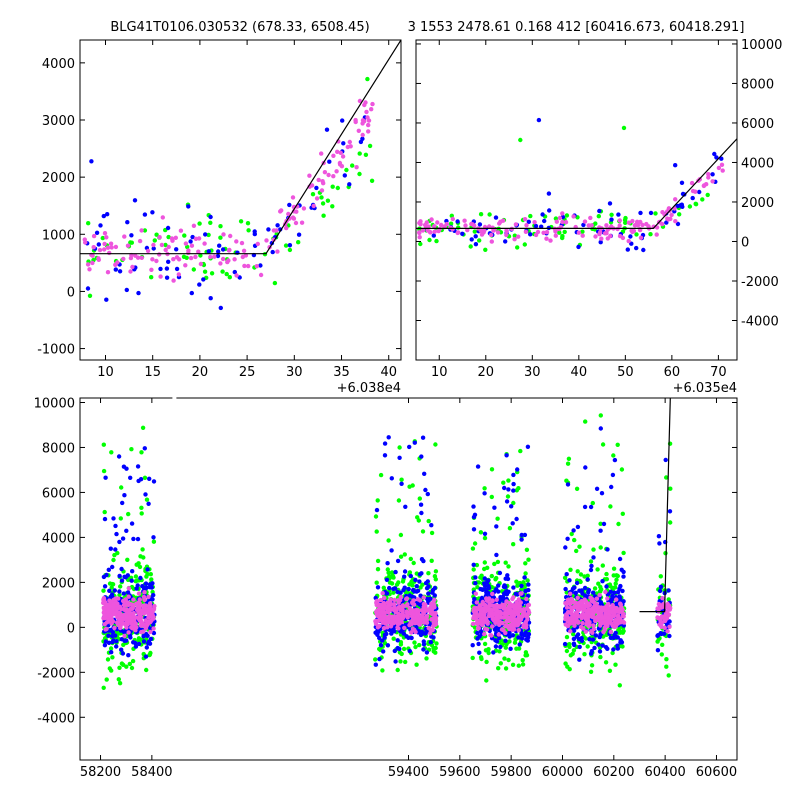 The height and width of the screenshot is (804, 800). What do you see at coordinates (757, 84) in the screenshot?
I see `y-tick-label: 8000` at bounding box center [757, 84].